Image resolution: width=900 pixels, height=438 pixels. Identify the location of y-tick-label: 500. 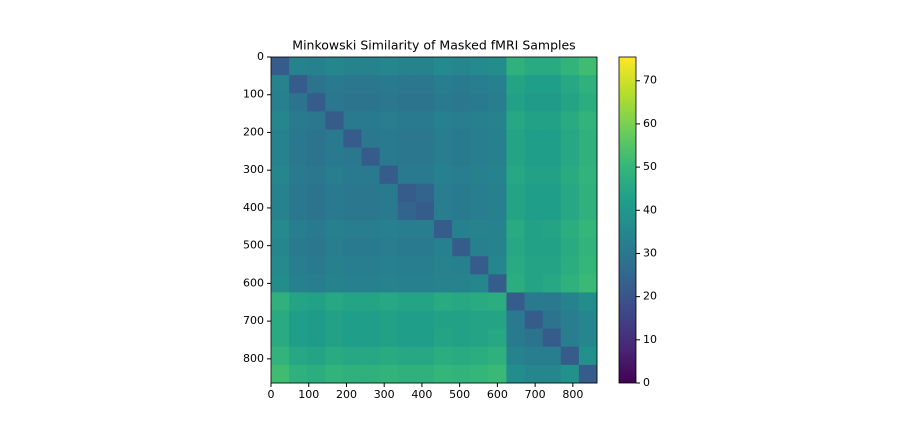
(253, 245).